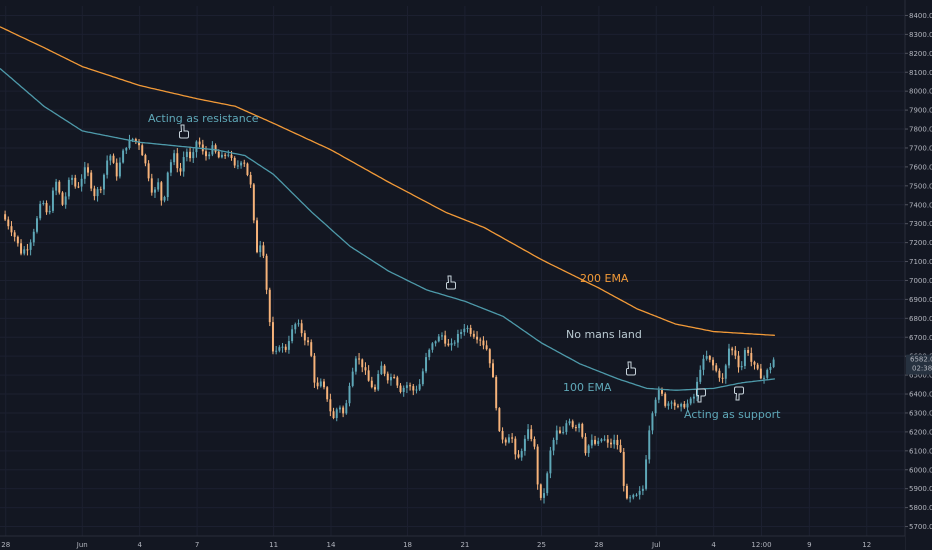 The image size is (932, 550). Describe the element at coordinates (920, 338) in the screenshot. I see `price-tick-label: 6700.0` at that location.